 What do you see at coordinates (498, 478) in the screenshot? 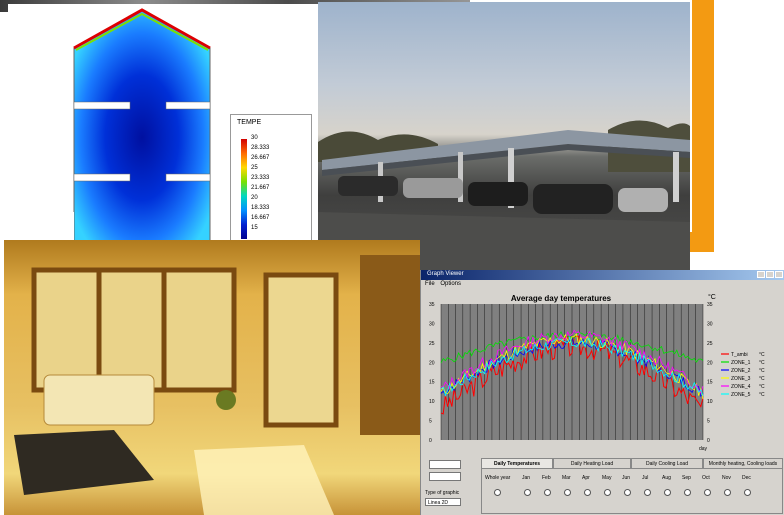
I see `whole-year-label: Whole year` at bounding box center [498, 478].